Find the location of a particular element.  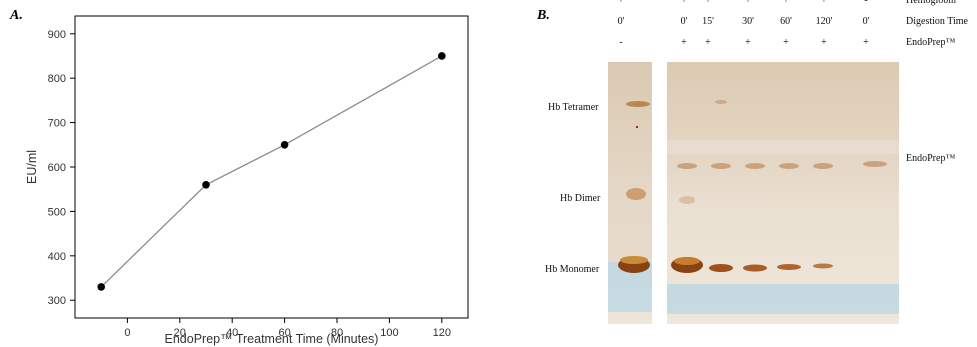

x-tick-label: 120 is located at coordinates (442, 333).